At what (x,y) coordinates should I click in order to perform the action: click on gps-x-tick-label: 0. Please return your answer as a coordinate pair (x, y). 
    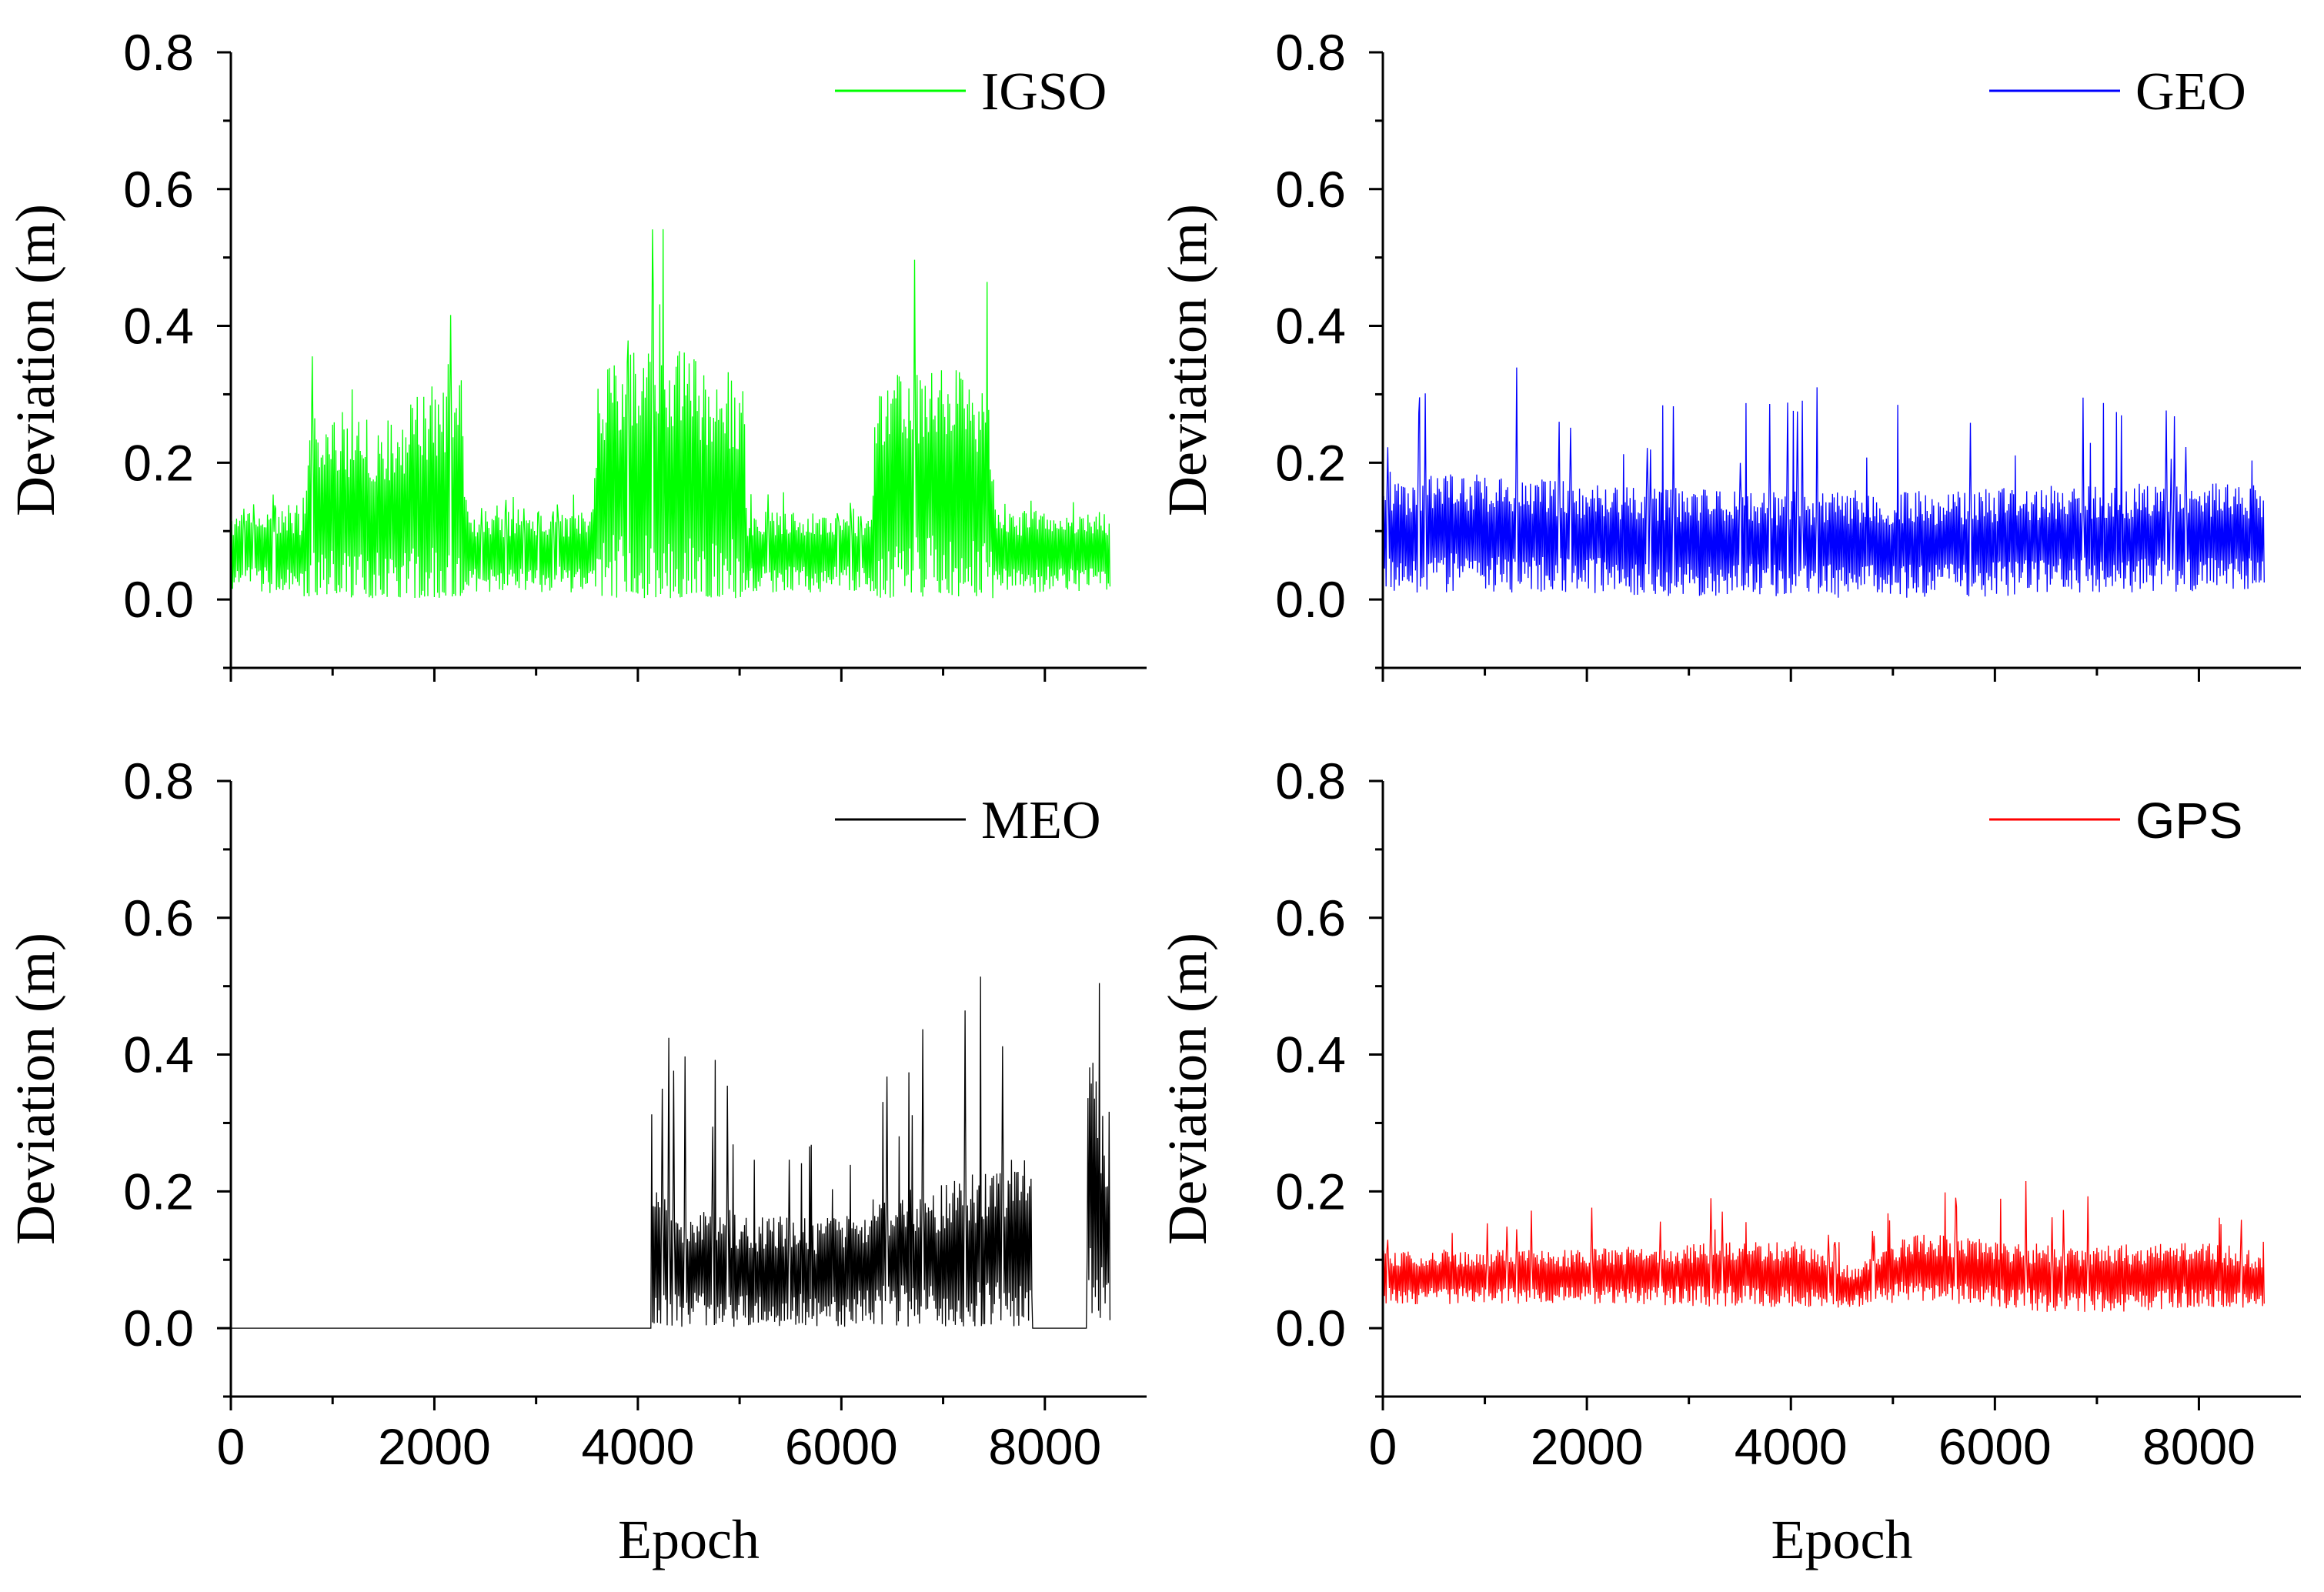
    Looking at the image, I should click on (1383, 1446).